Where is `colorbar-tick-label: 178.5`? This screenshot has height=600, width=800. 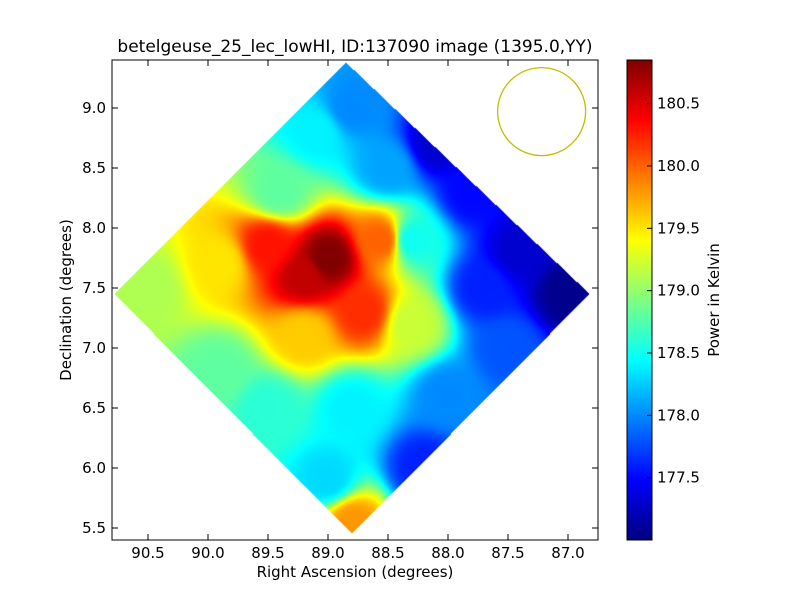
colorbar-tick-label: 178.5 is located at coordinates (678, 353).